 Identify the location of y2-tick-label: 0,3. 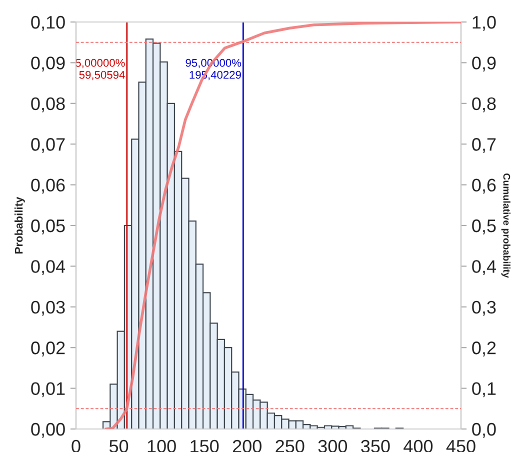
(484, 308).